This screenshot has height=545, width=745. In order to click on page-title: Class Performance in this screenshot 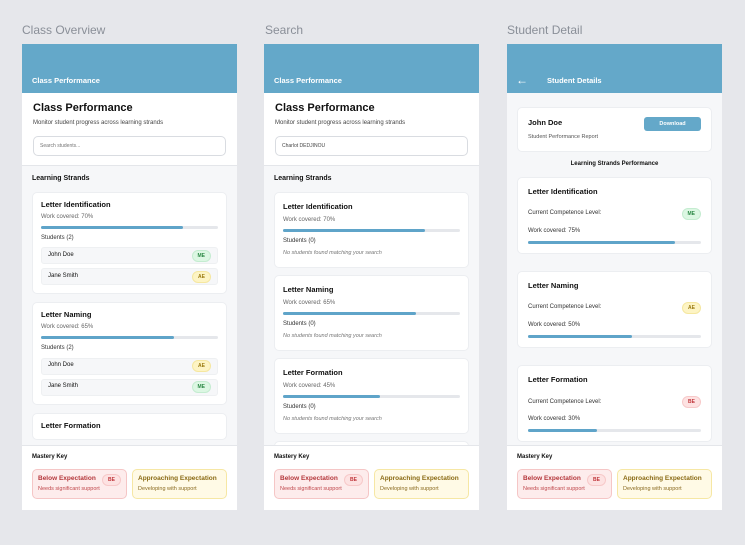, I will do `click(83, 108)`.